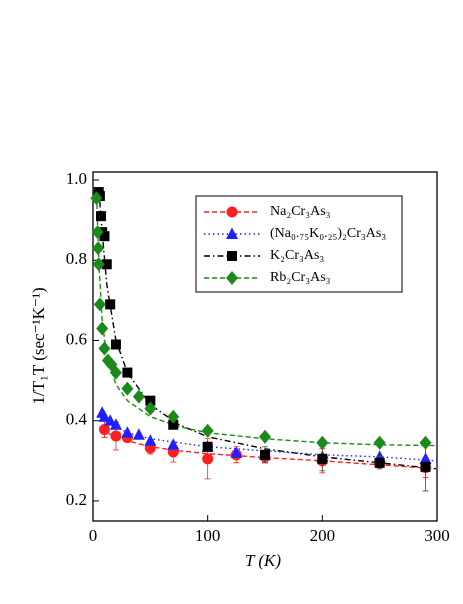  Describe the element at coordinates (300, 277) in the screenshot. I see `legend-label: Rb₂Cr₃As₃` at that location.